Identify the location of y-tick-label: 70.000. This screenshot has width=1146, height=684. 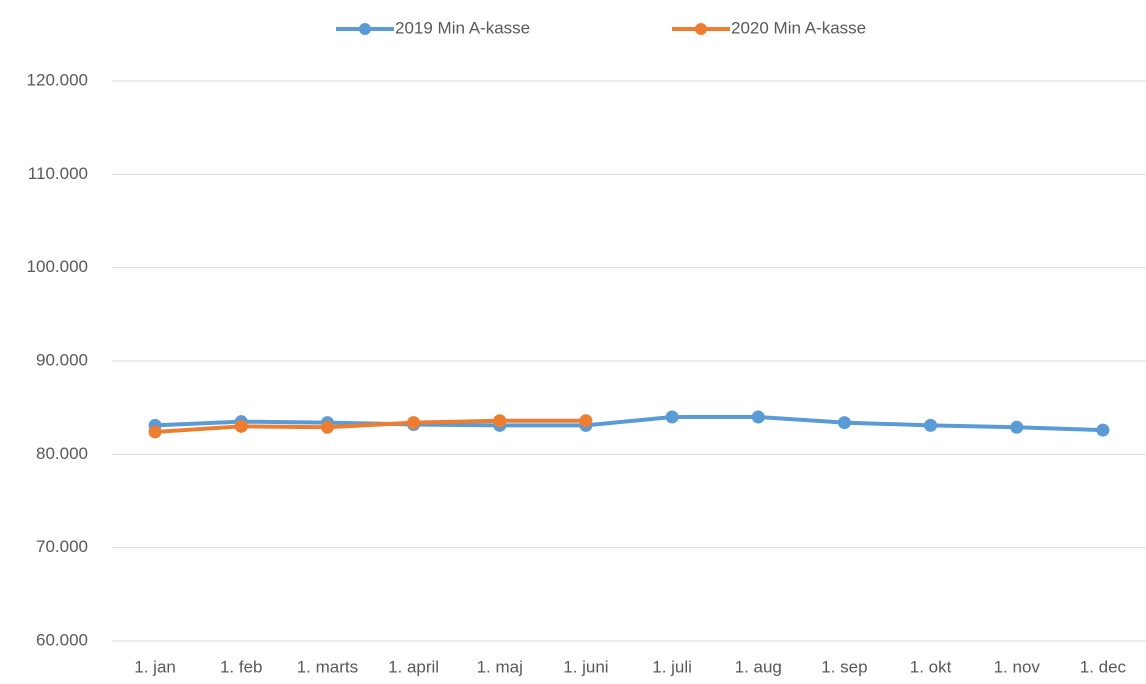
(62, 546).